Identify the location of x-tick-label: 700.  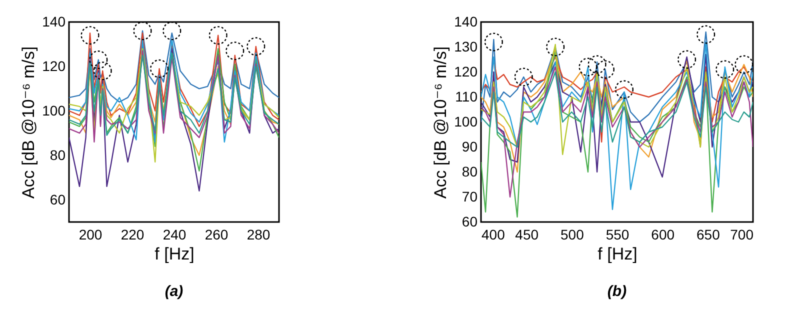
(742, 234).